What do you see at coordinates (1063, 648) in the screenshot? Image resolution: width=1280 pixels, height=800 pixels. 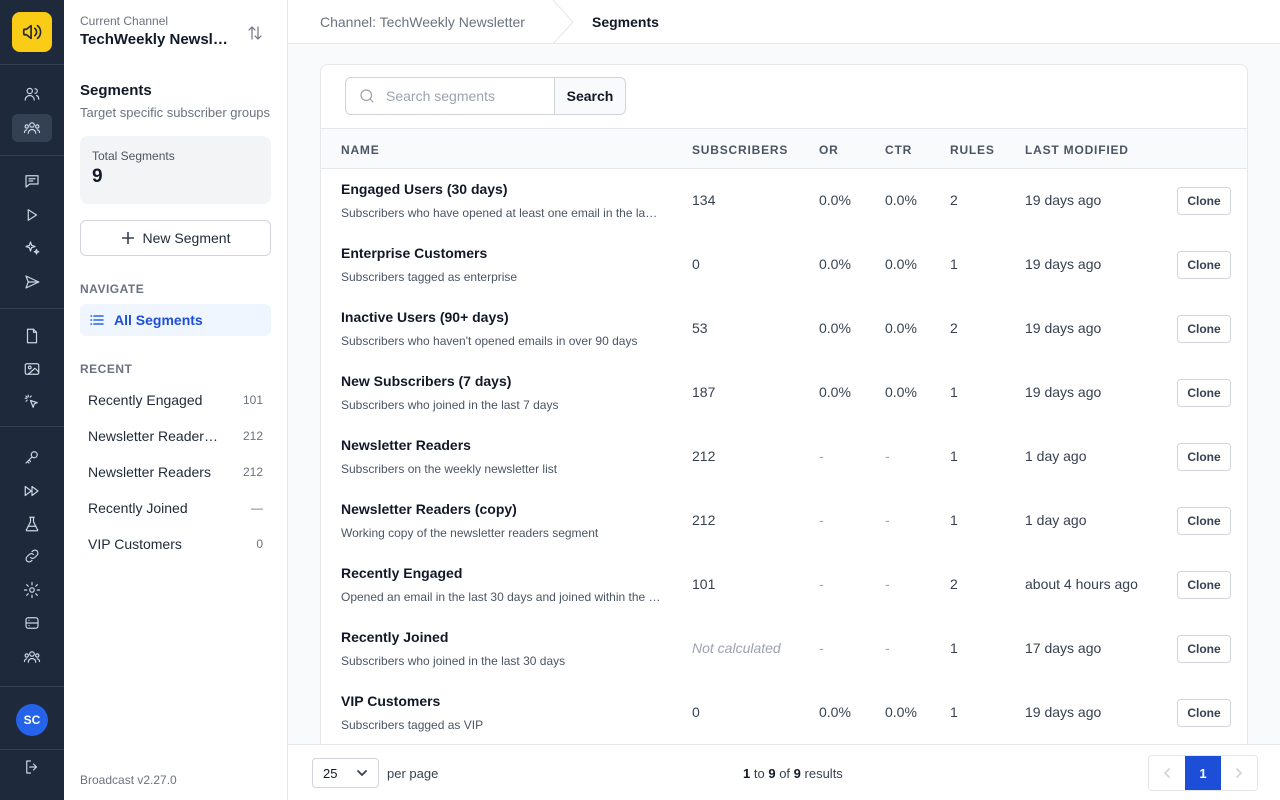 I see `segment-last-modified: 17 days ago` at bounding box center [1063, 648].